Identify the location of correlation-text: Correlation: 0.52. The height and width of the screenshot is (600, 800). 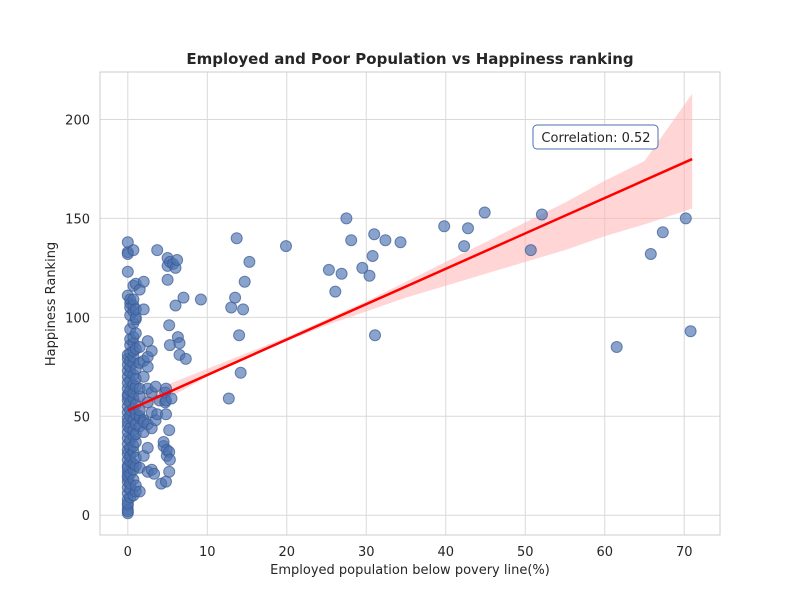
(595, 138).